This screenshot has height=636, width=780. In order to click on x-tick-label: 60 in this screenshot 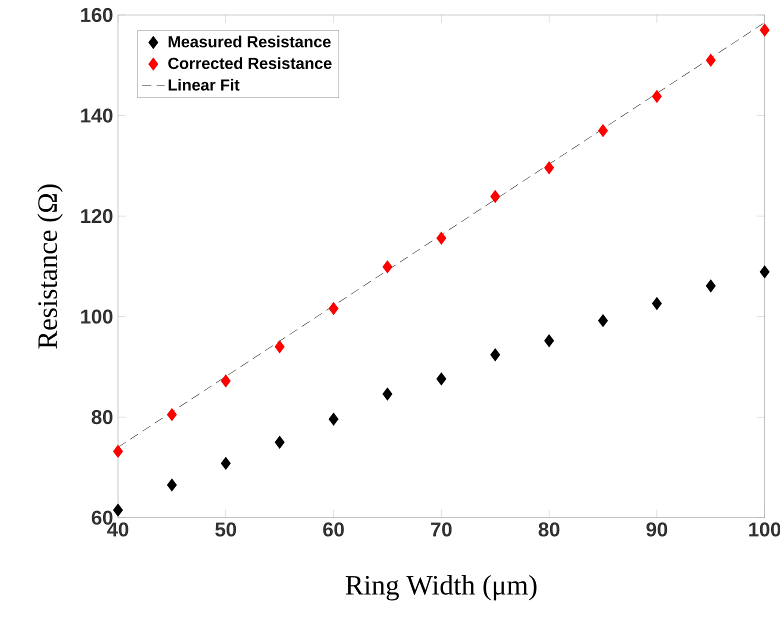, I will do `click(333, 529)`.